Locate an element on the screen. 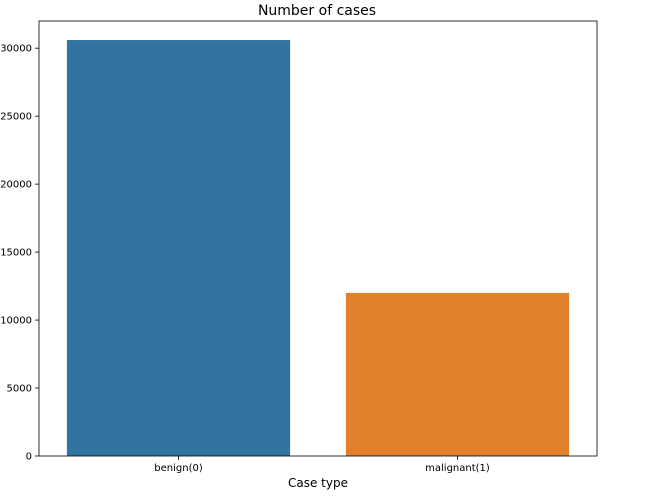  bar-malignant is located at coordinates (457, 374).